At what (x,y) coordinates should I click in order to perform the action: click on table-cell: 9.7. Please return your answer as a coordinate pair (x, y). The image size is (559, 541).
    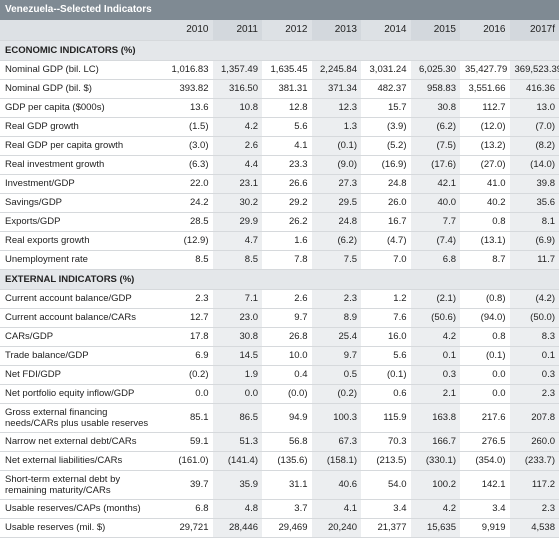
    Looking at the image, I should click on (336, 356).